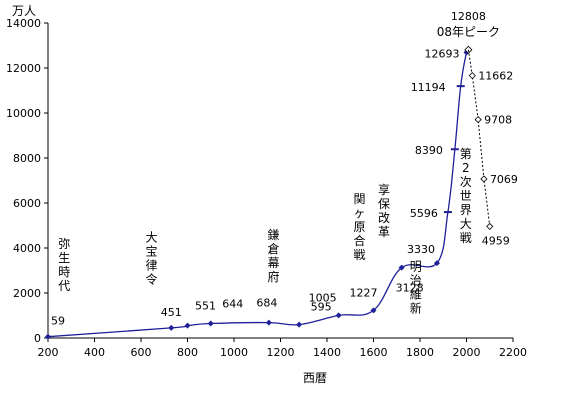  What do you see at coordinates (274, 255) in the screenshot?
I see `annotation-label: 鎌倉幕府` at bounding box center [274, 255].